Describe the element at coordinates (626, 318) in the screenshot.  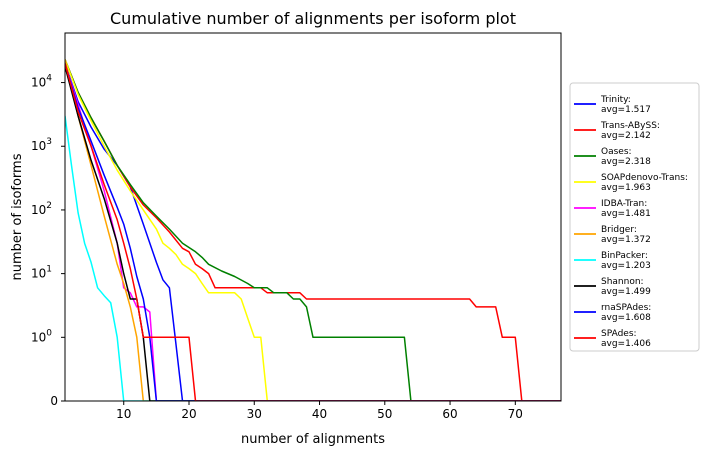
I see `legend-entry-avg: avg=1.608` at that location.